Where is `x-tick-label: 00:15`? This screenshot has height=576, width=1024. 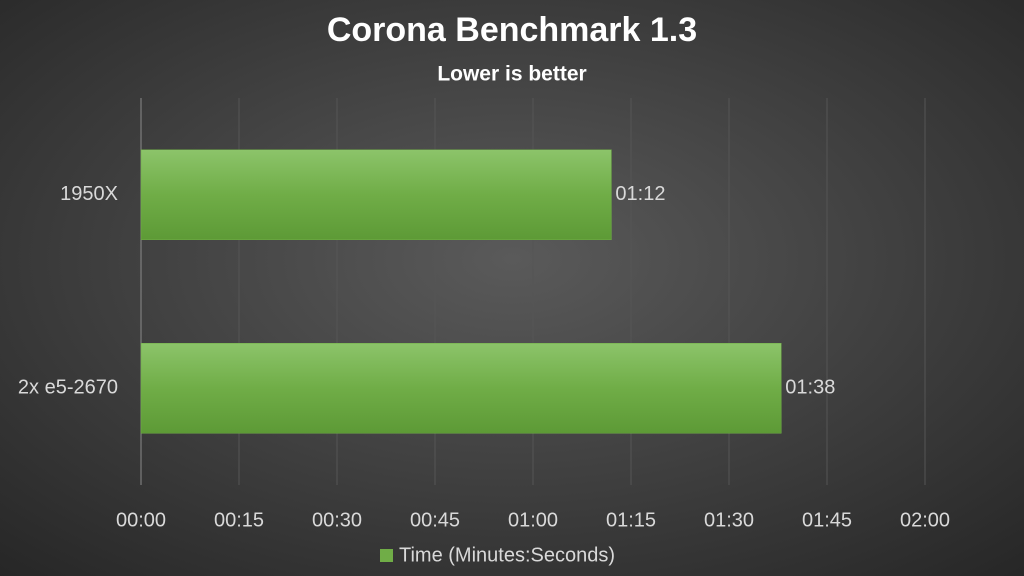
x-tick-label: 00:15 is located at coordinates (239, 520).